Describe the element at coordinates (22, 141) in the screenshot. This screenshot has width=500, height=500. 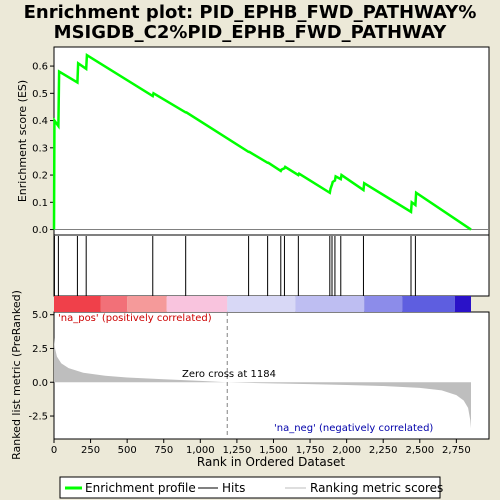
I see `es-y-axis-label: Enrichment score (ES)` at that location.